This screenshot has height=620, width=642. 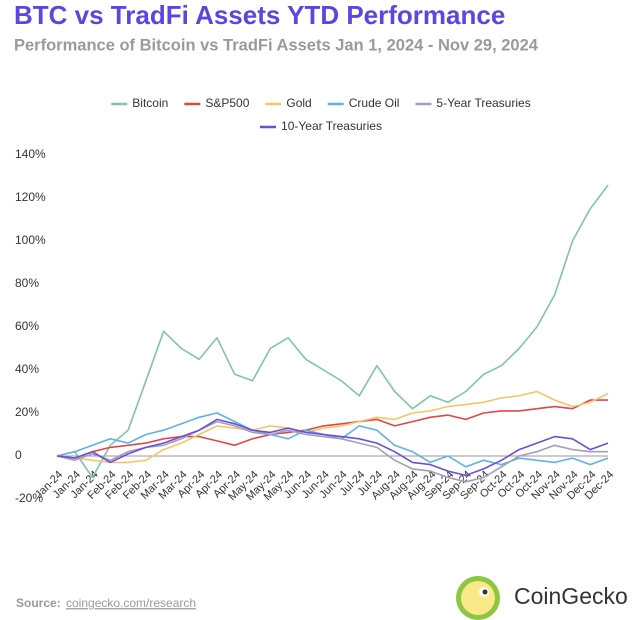 What do you see at coordinates (322, 598) in the screenshot?
I see `footer: Source: coingecko.com/research CoinGecko` at bounding box center [322, 598].